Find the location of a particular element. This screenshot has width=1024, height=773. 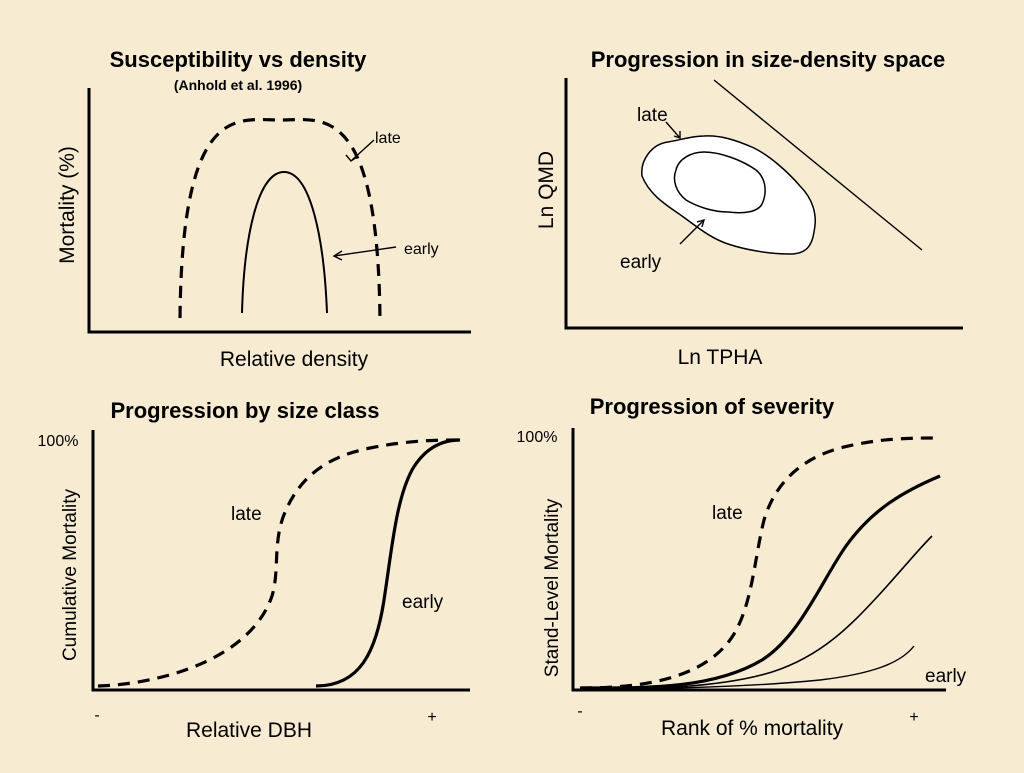

early-region is located at coordinates (719, 182).